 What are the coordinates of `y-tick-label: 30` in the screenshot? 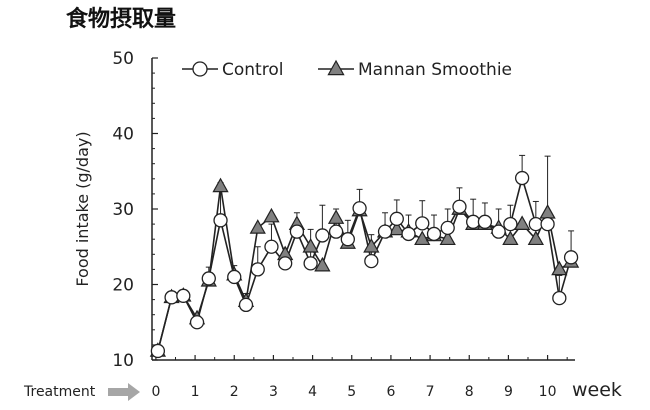 It's located at (123, 210).